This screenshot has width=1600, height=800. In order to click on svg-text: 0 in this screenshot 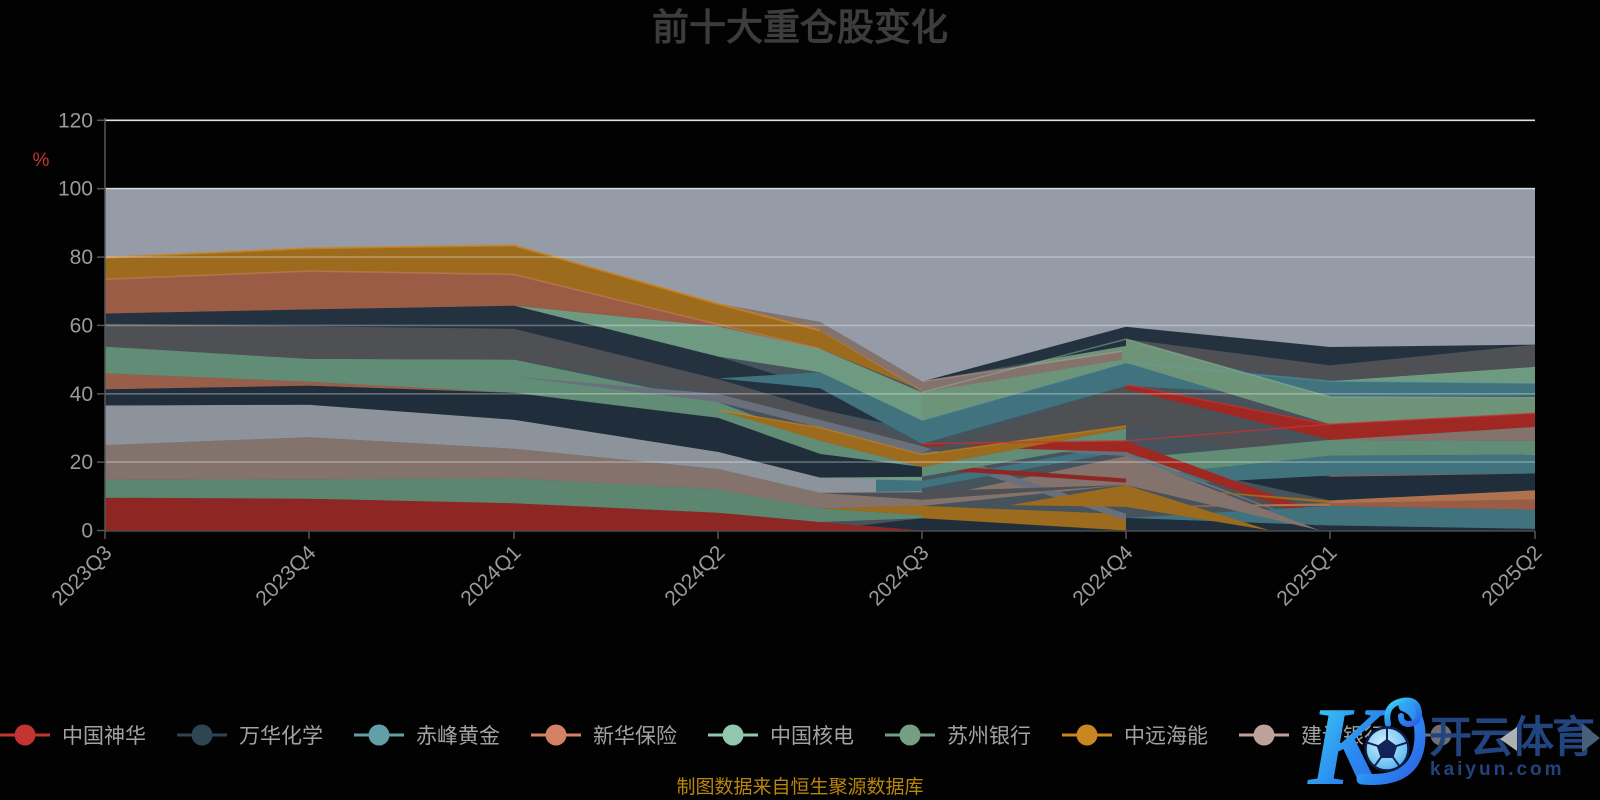, I will do `click(87, 531)`.